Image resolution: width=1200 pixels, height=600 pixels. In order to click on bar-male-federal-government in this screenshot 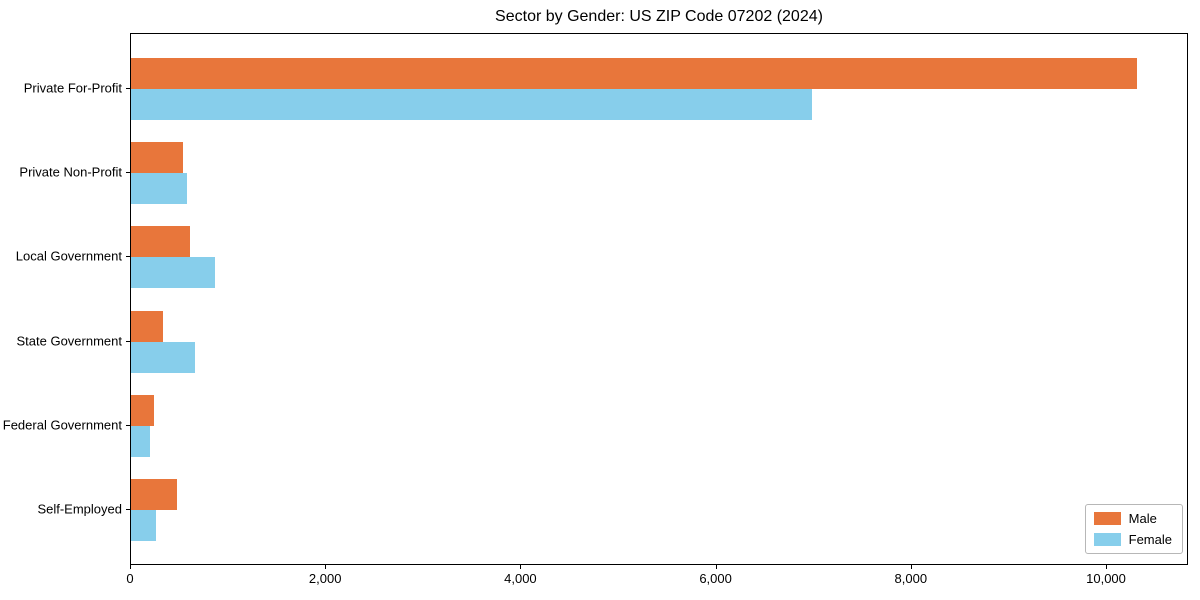, I will do `click(143, 410)`.